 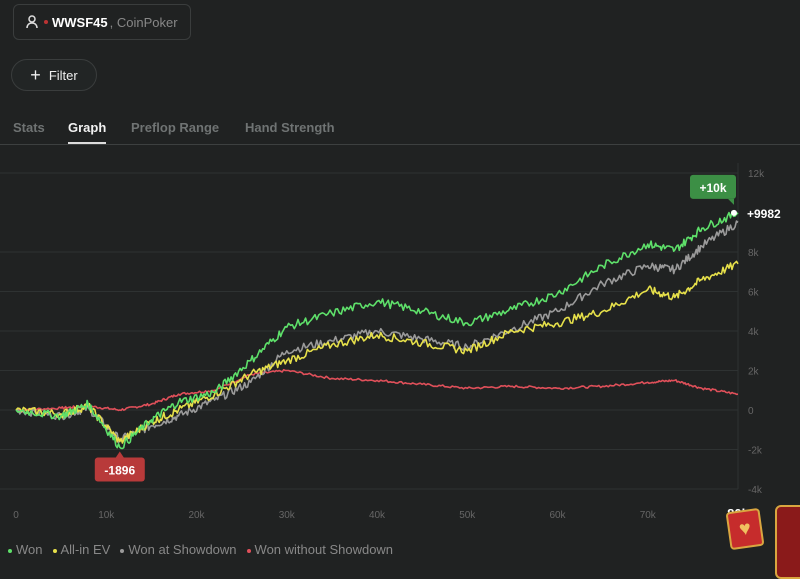 What do you see at coordinates (377, 515) in the screenshot?
I see `x-tick-label: 40k` at bounding box center [377, 515].